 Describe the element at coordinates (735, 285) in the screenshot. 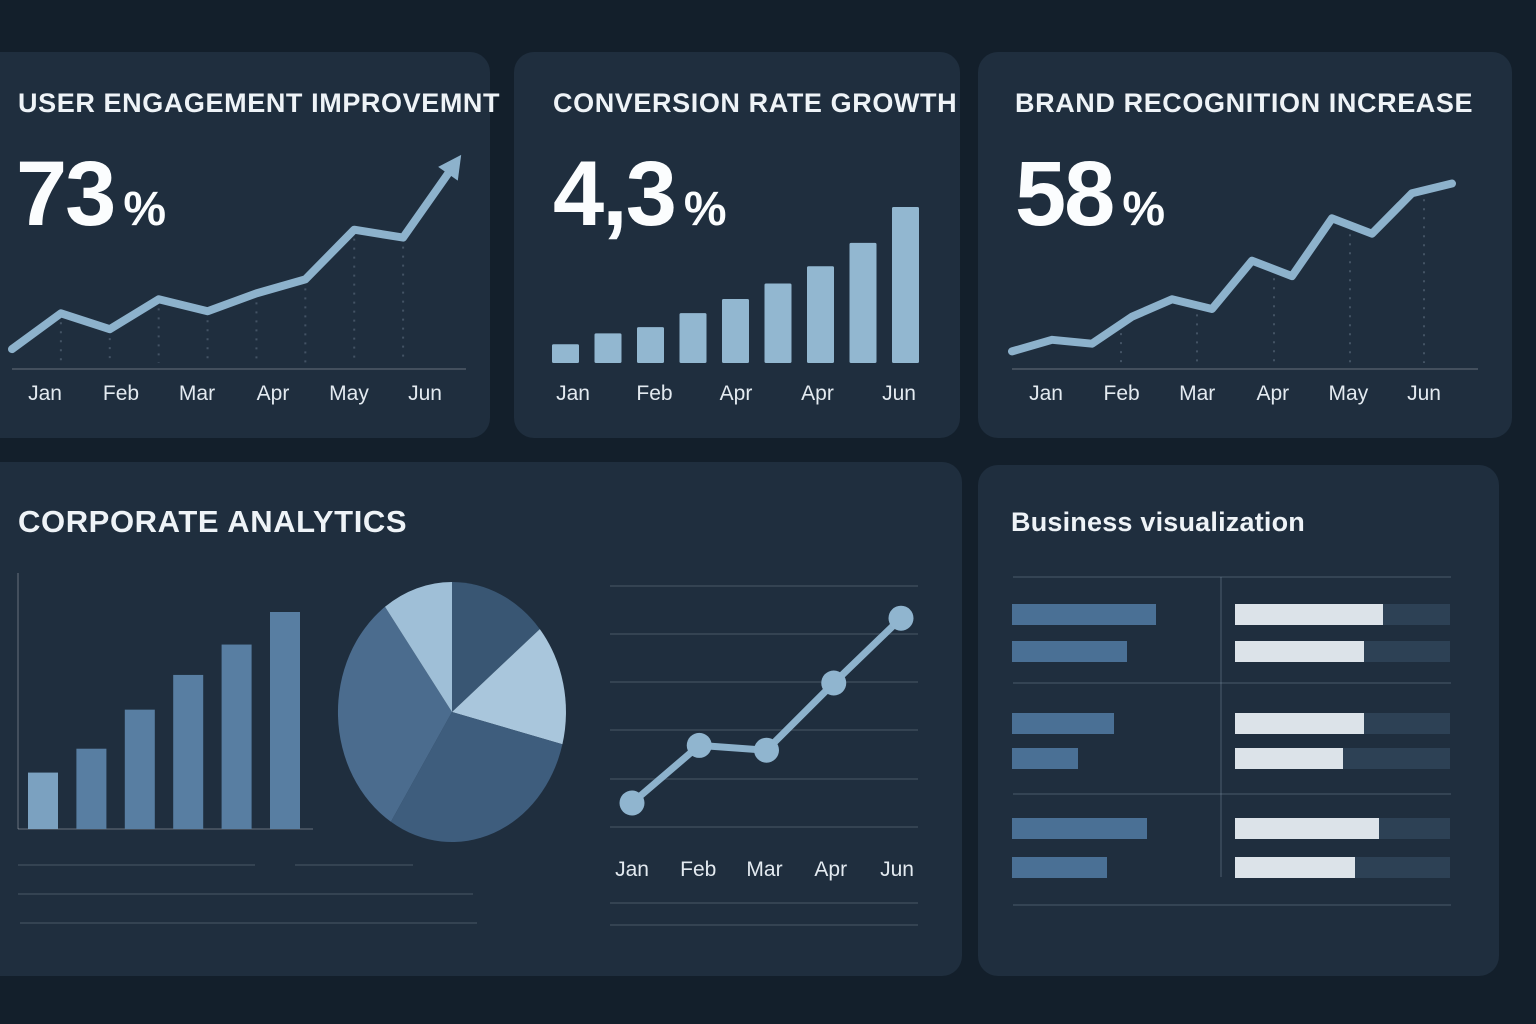

I see `conversion-rate-bar-chart` at that location.